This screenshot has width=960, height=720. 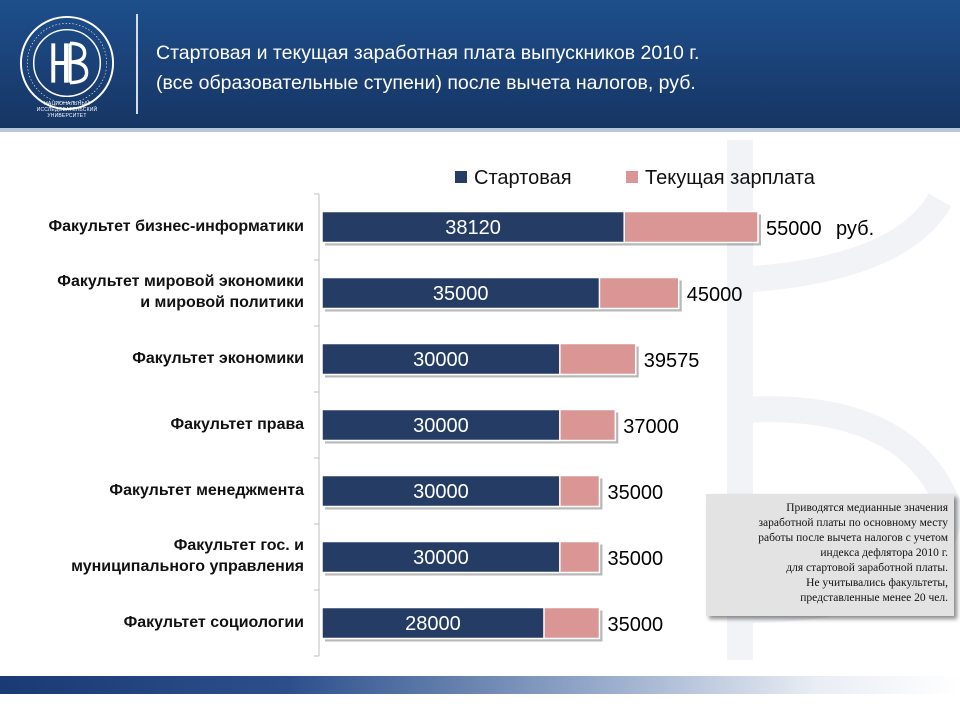 What do you see at coordinates (632, 176) in the screenshot?
I see `legend-swatch-current` at bounding box center [632, 176].